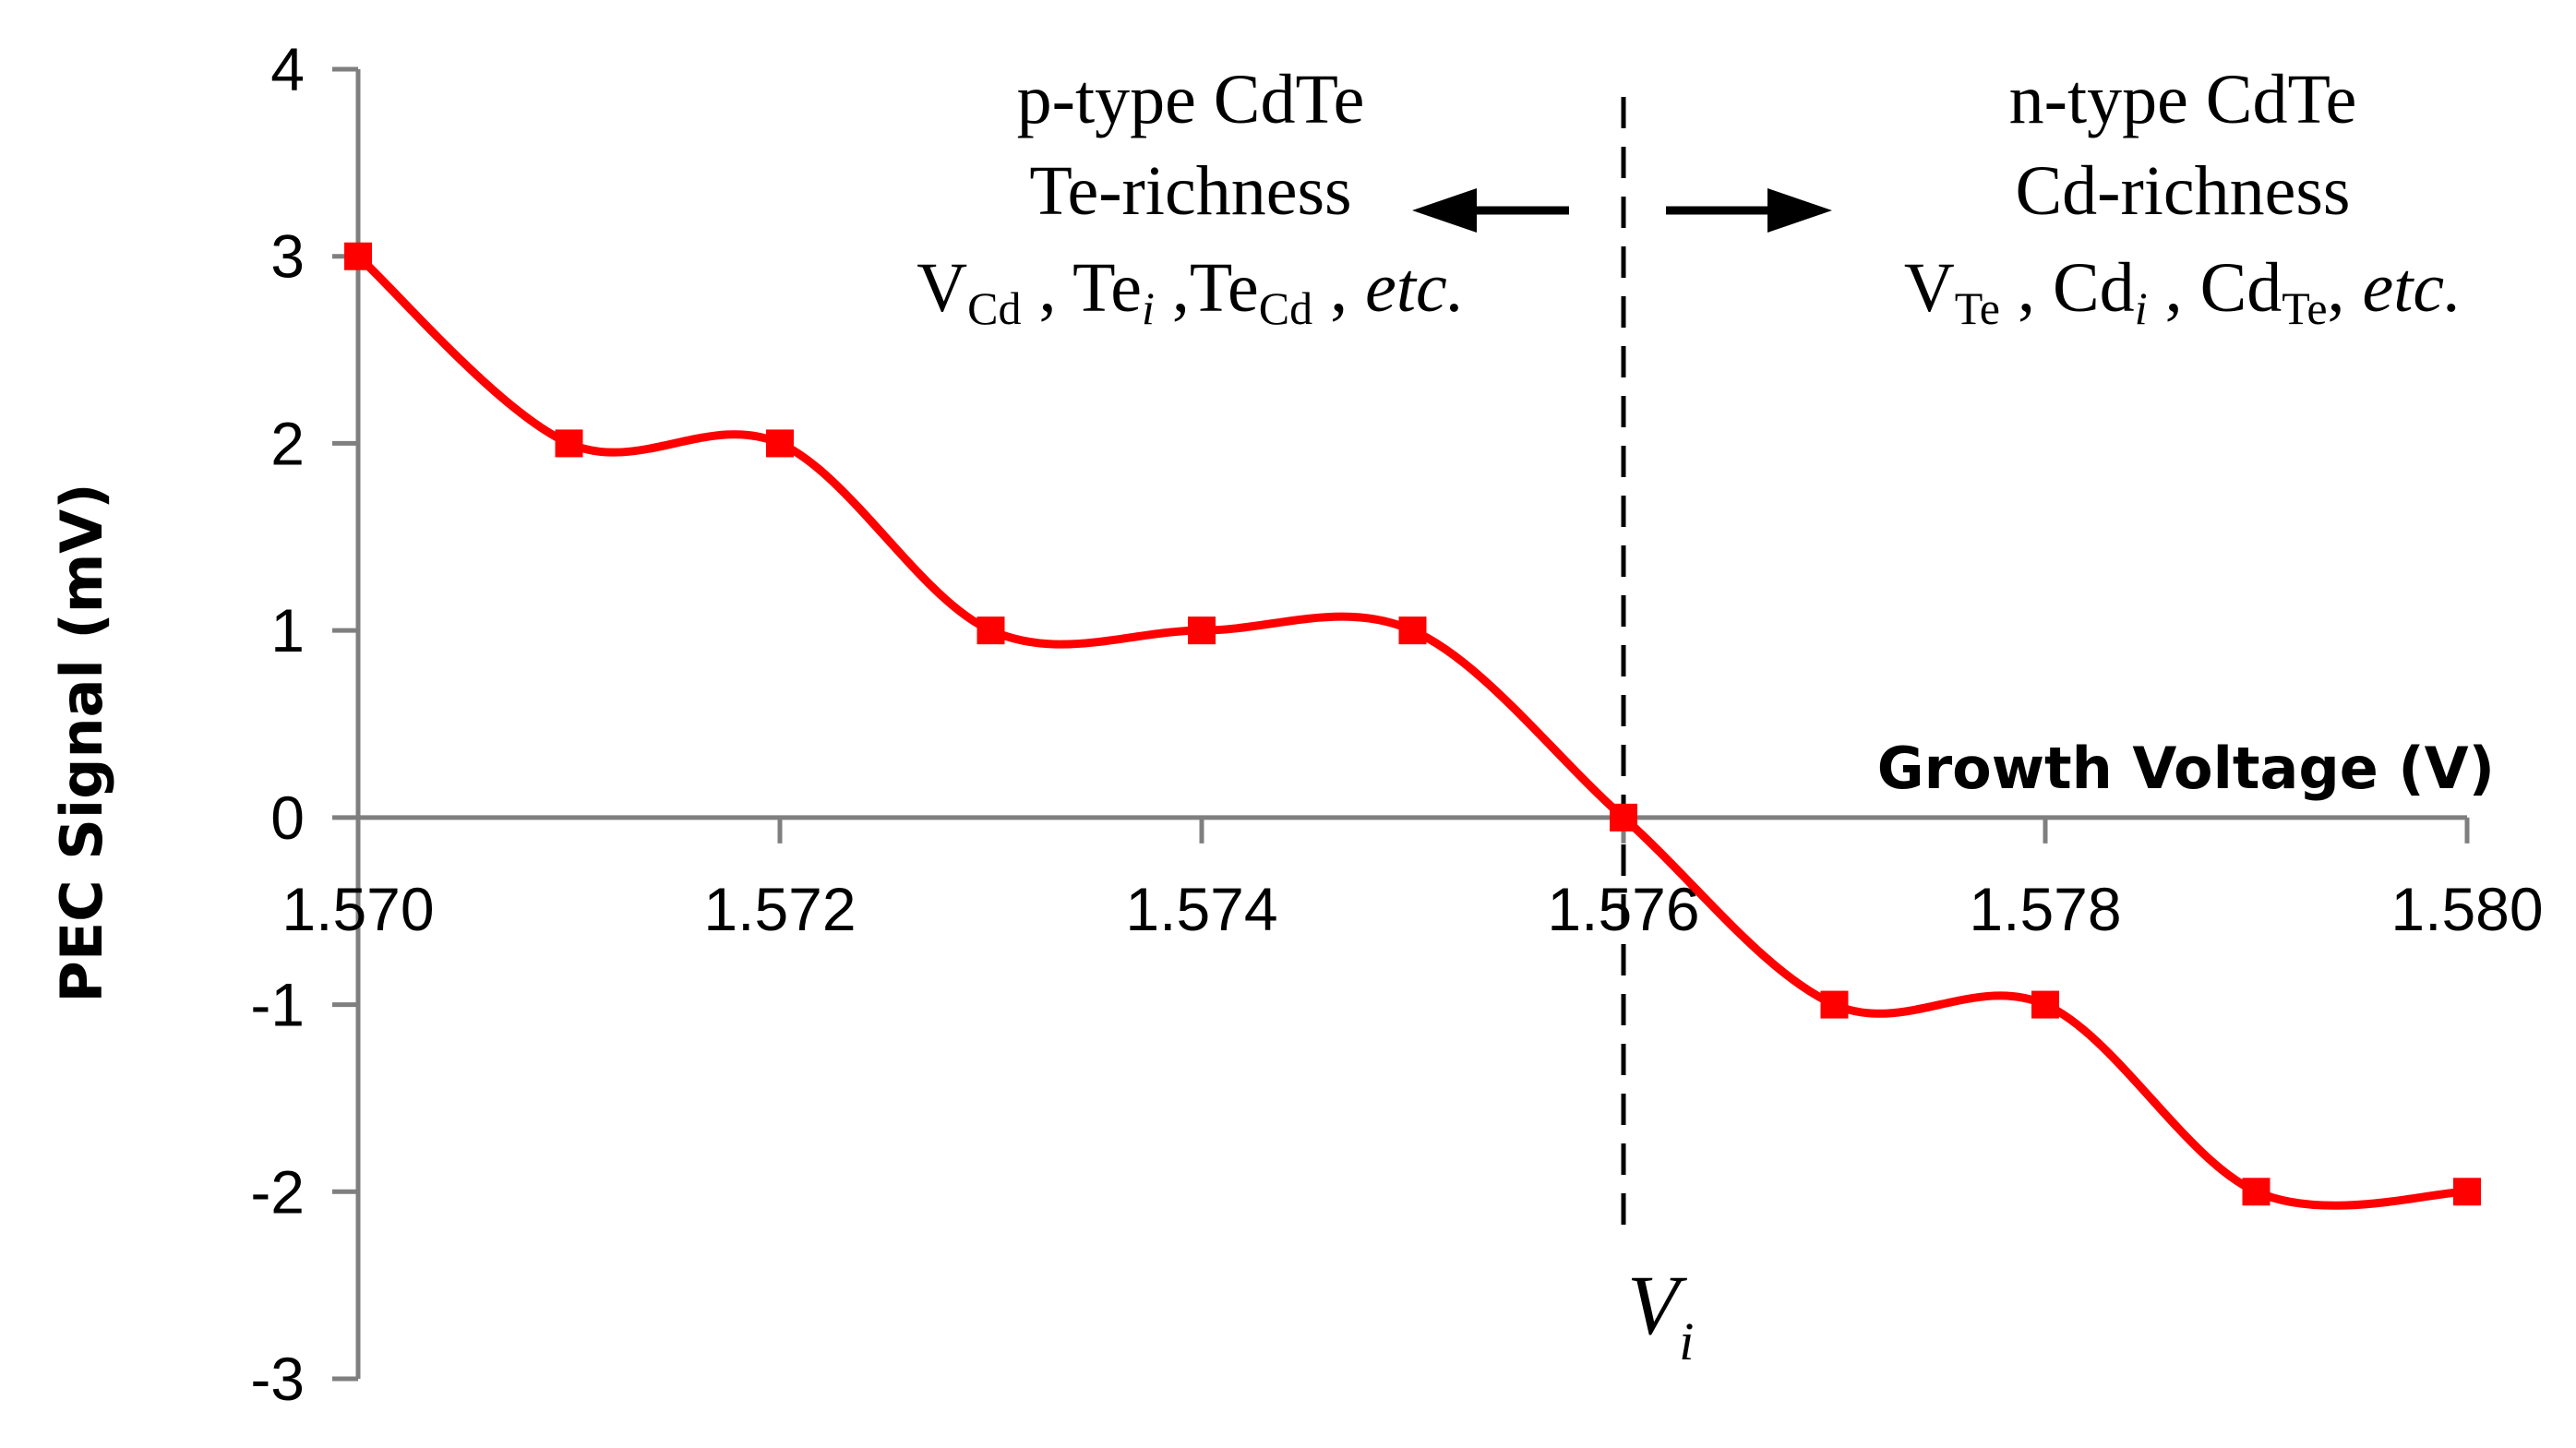 The width and height of the screenshot is (2576, 1448). I want to click on right-etc: etc., so click(2413, 288).